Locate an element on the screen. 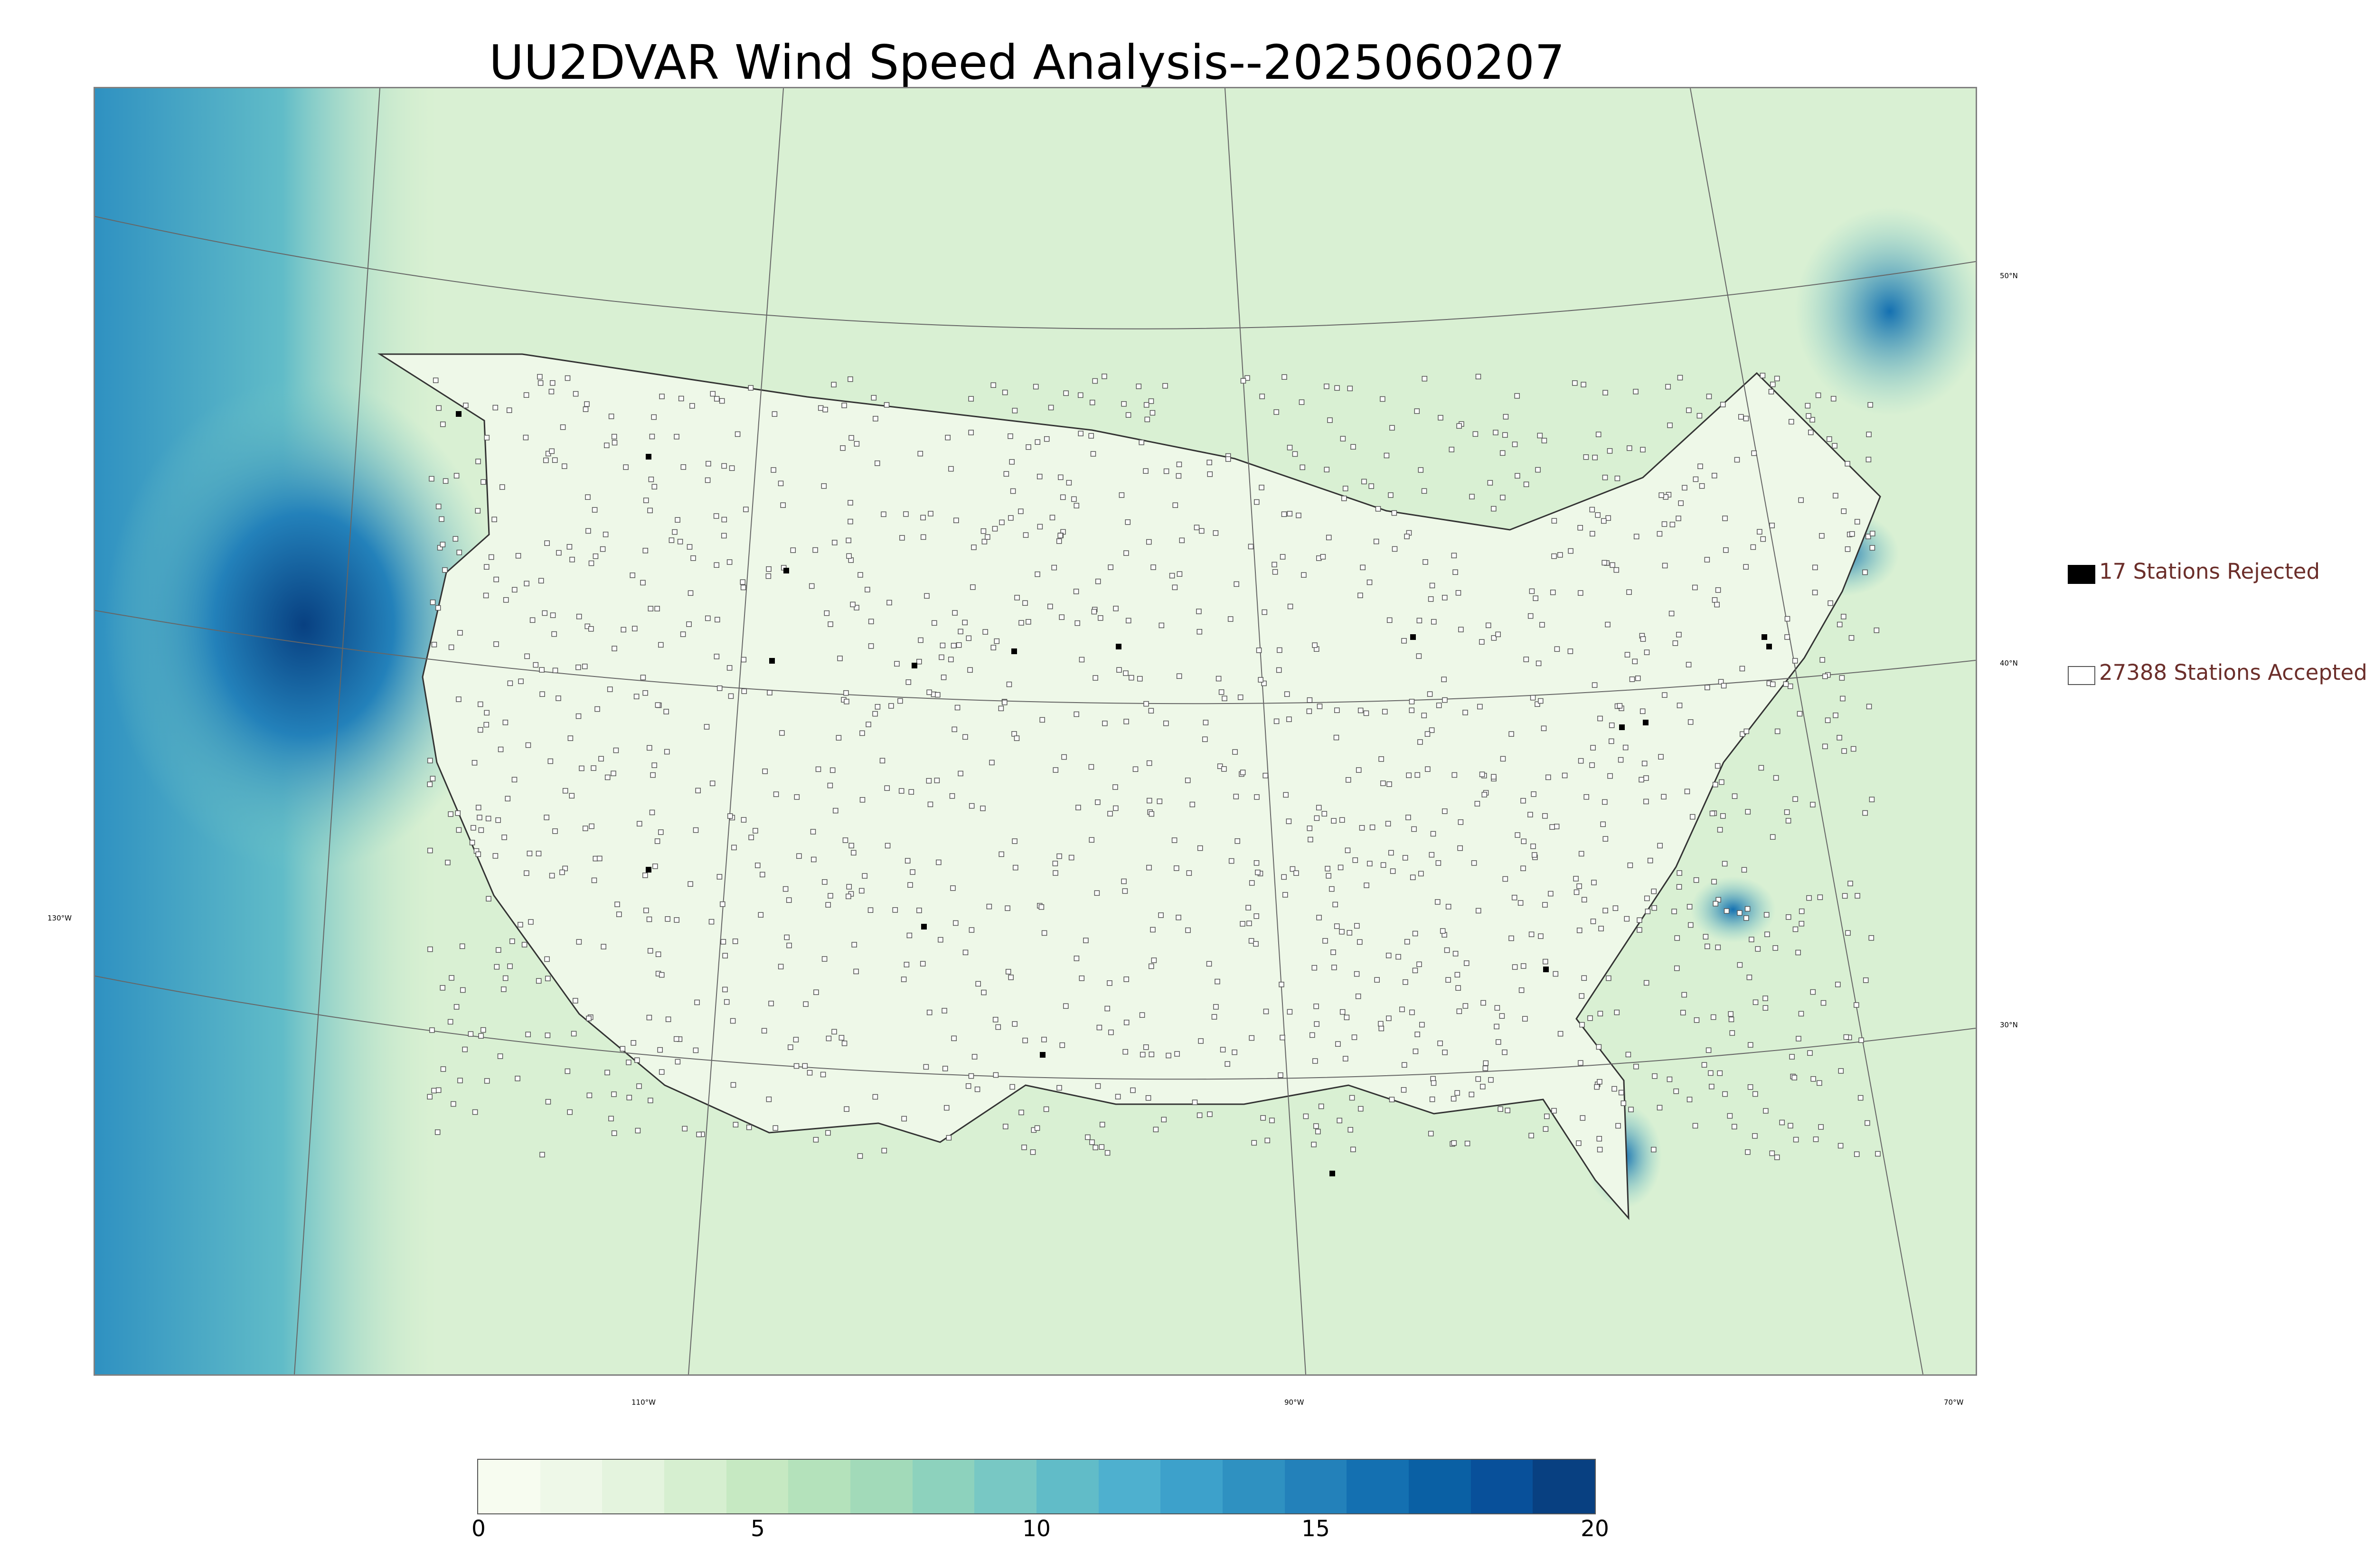 Image resolution: width=2374 pixels, height=1568 pixels. gulf-st-lawrence-wind-maximum is located at coordinates (1885, 311).